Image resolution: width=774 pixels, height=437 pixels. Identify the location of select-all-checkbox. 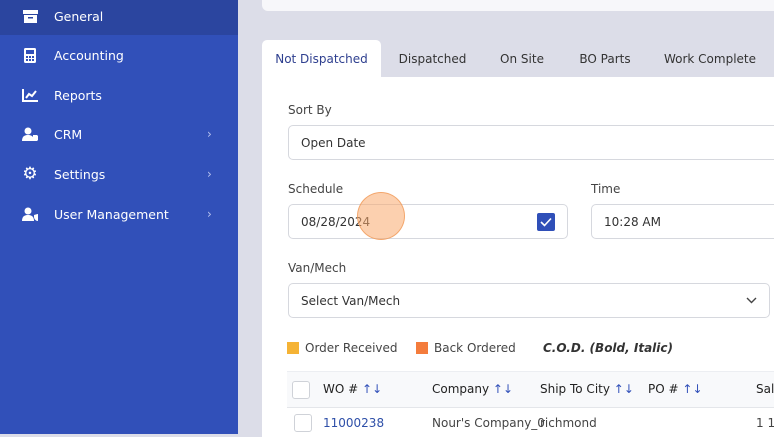
(301, 390).